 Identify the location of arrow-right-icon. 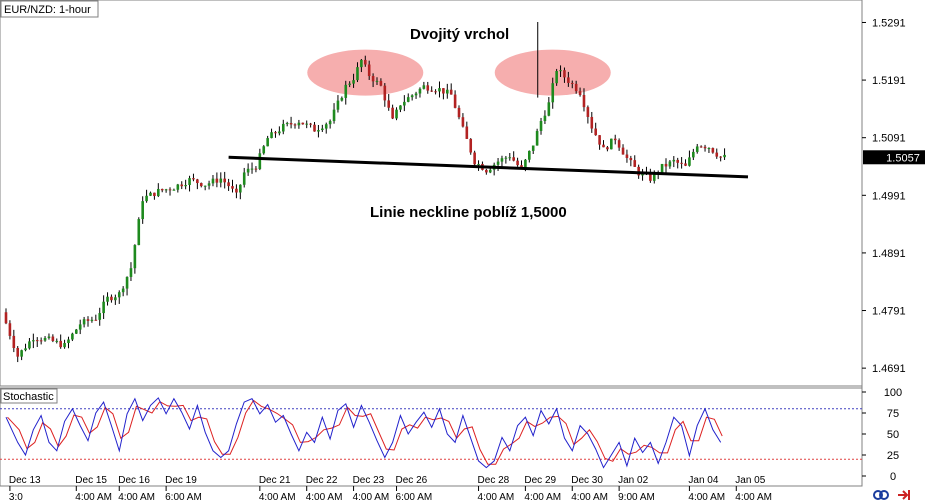
(904, 495).